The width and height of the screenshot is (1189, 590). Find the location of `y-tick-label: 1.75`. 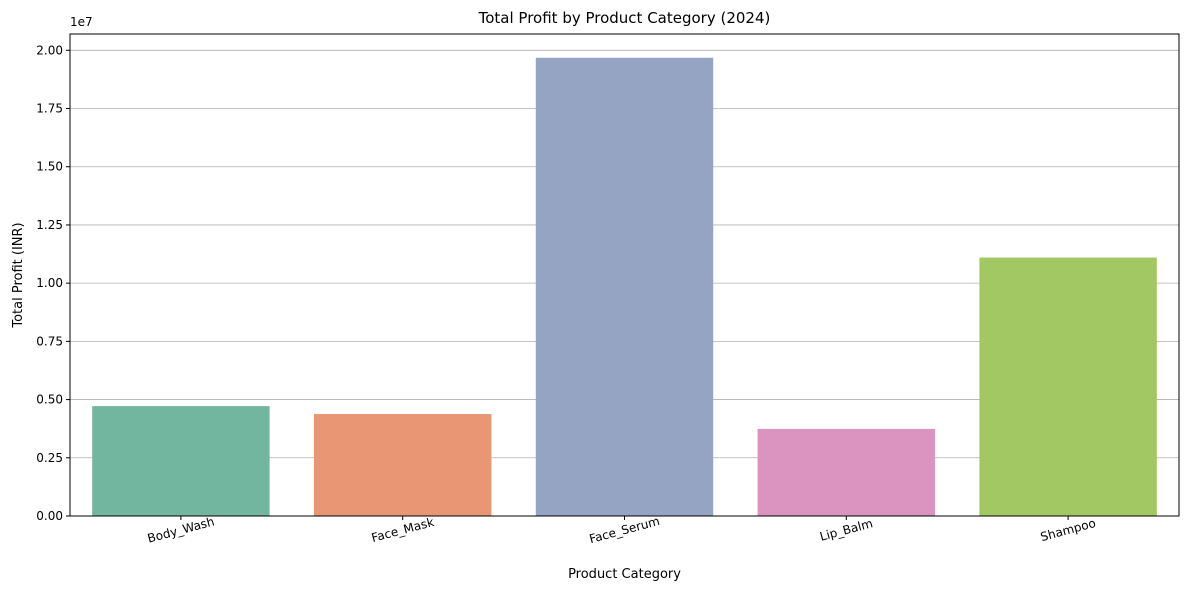

y-tick-label: 1.75 is located at coordinates (49, 109).